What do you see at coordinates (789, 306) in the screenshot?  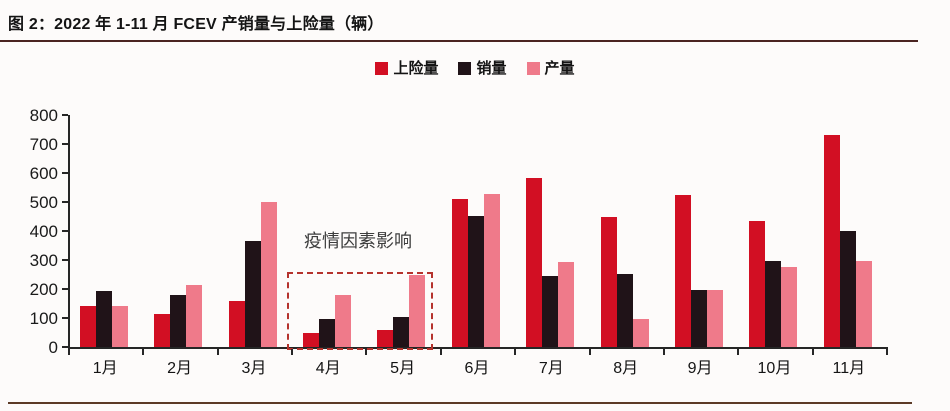 I see `bar-production-10月` at bounding box center [789, 306].